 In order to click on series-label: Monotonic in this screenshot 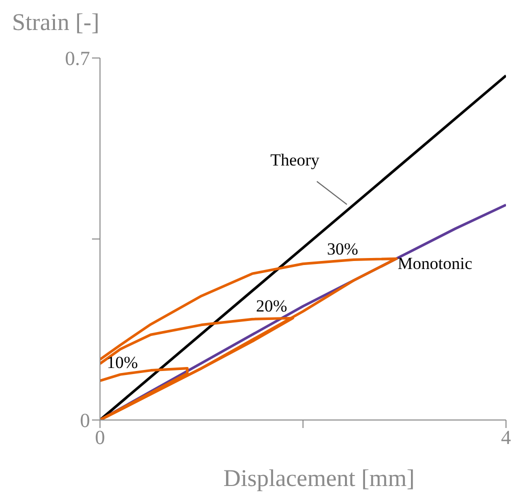, I will do `click(435, 263)`.